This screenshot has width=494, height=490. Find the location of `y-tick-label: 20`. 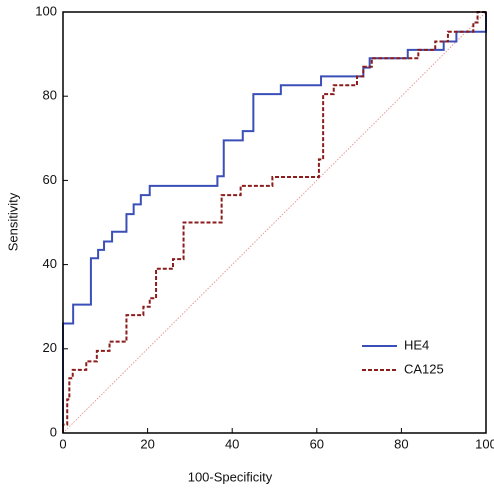

y-tick-label: 20 is located at coordinates (50, 347).